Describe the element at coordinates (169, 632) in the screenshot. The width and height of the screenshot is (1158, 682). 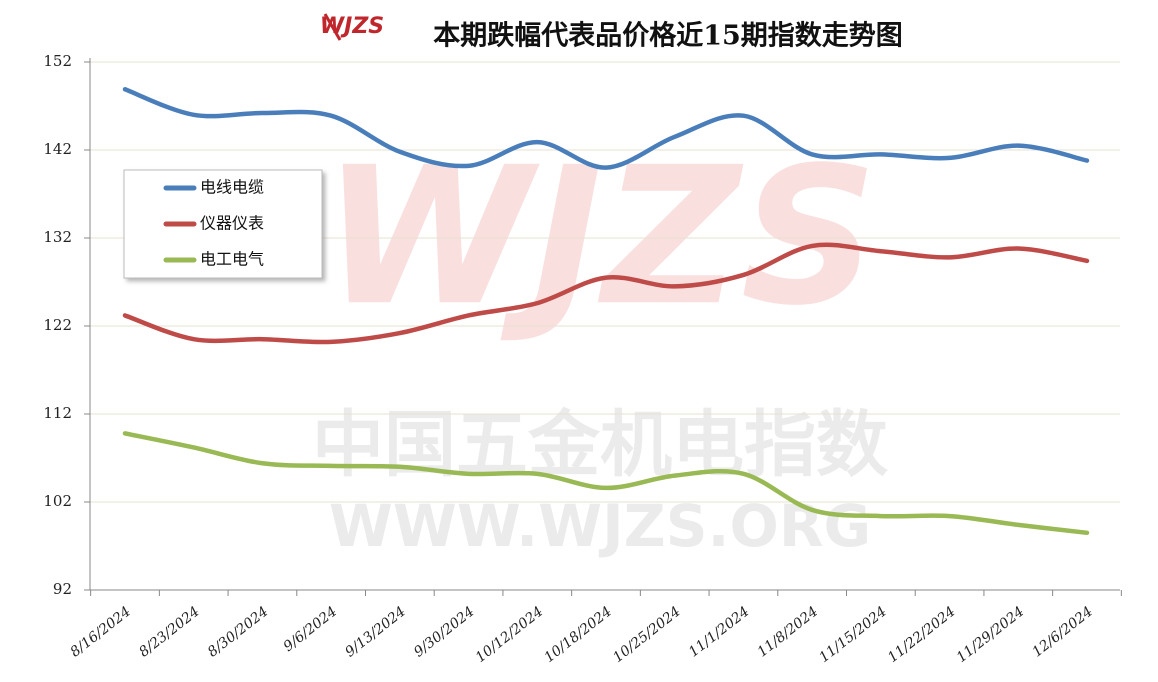
I see `x-tick-label: 8/23/2024` at that location.